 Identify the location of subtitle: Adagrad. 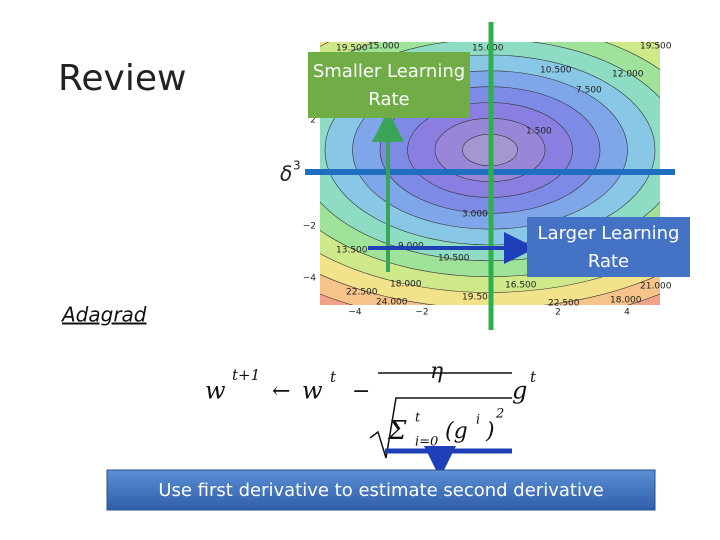
(103, 315).